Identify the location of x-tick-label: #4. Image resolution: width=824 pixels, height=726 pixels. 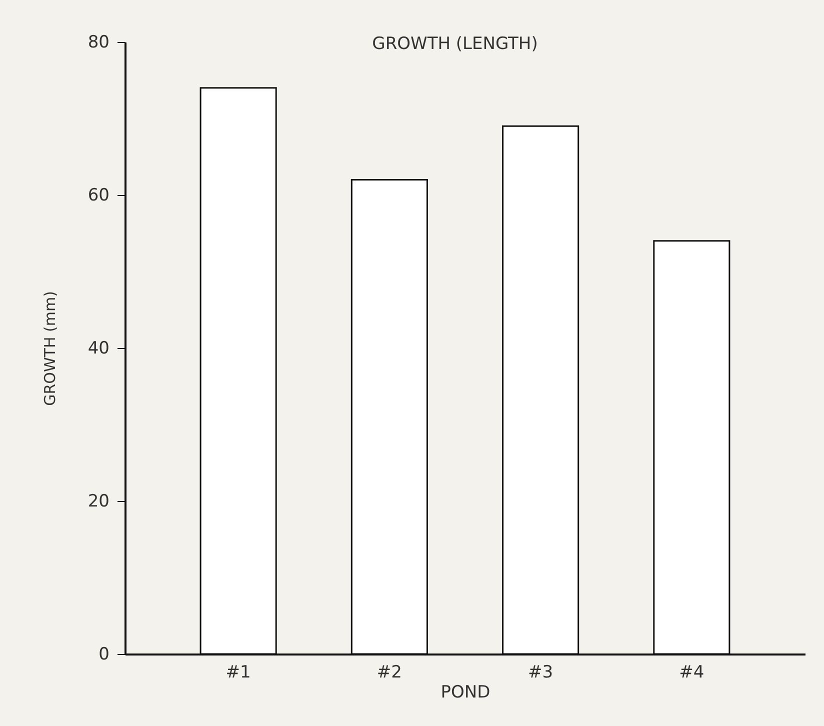
(691, 672).